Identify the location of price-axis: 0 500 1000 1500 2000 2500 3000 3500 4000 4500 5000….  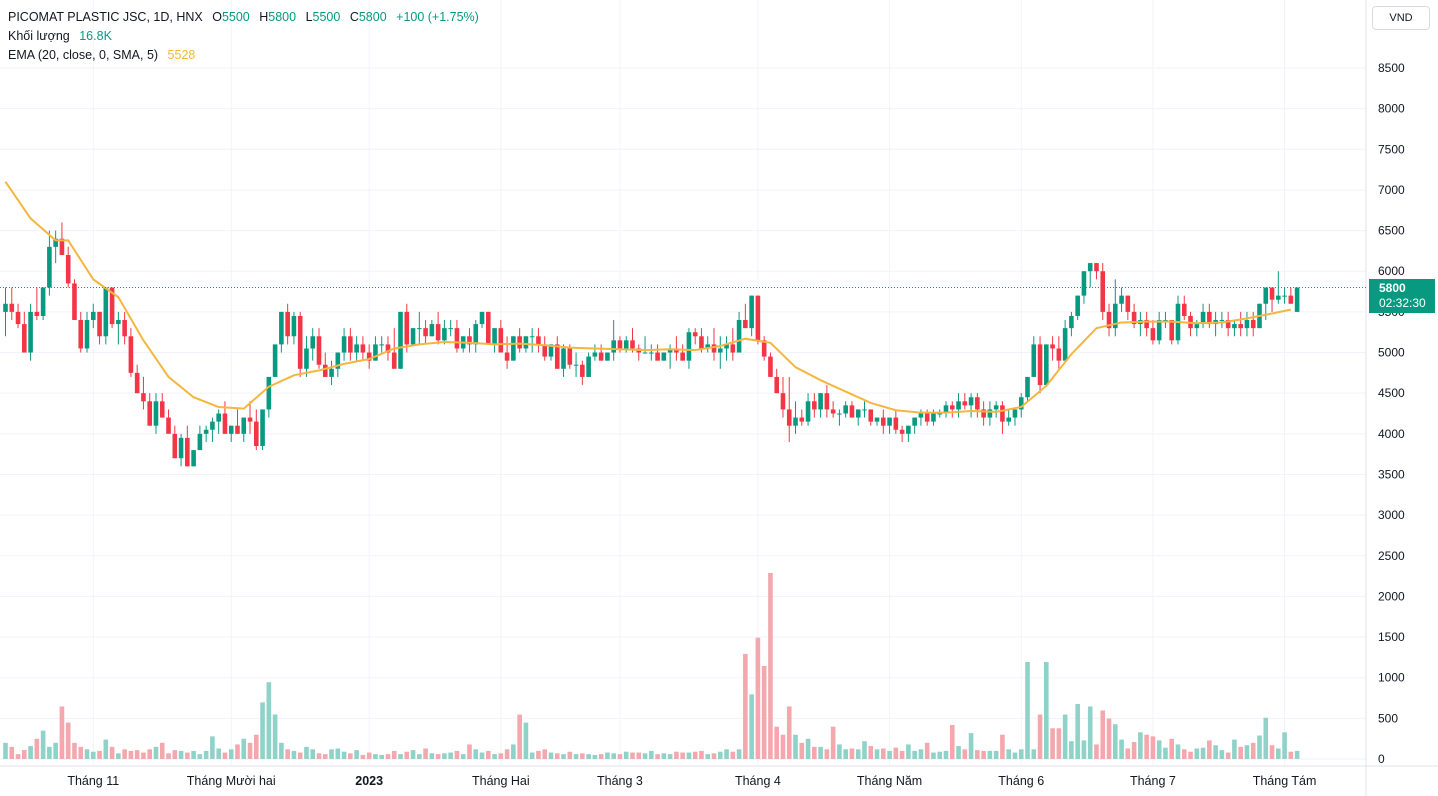
(1391, 413).